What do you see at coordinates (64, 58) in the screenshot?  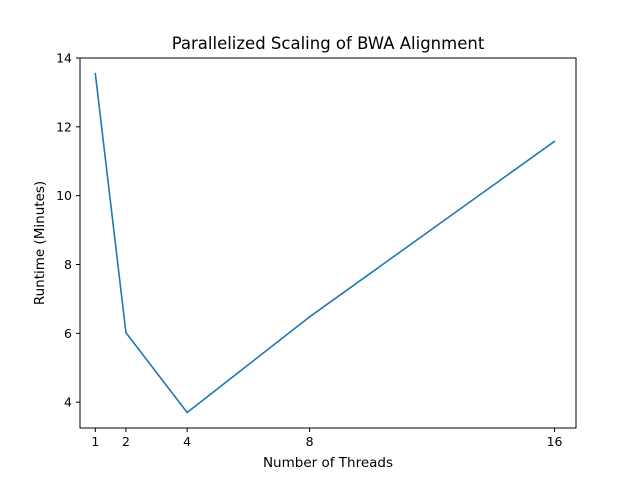 I see `y-tick-label: 14` at bounding box center [64, 58].